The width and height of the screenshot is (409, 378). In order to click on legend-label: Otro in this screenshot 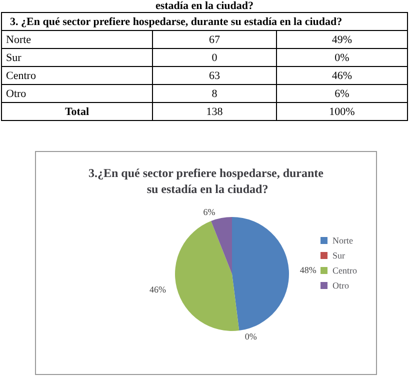, I will do `click(341, 285)`.